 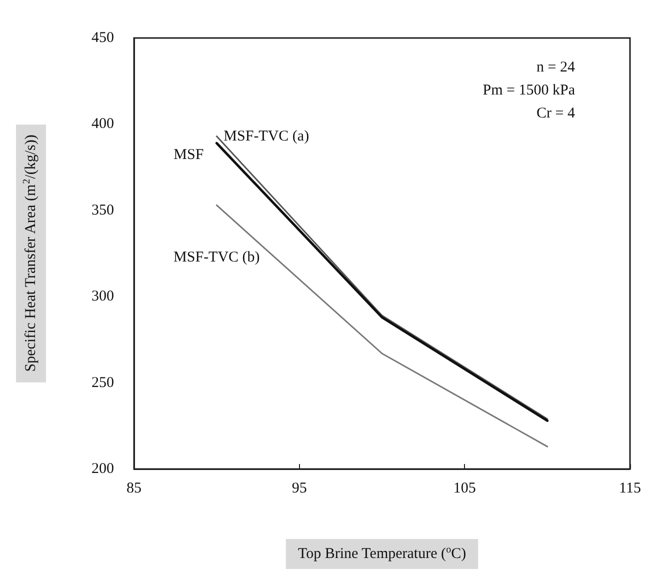 What do you see at coordinates (103, 210) in the screenshot?
I see `y-tick-label: 350` at bounding box center [103, 210].